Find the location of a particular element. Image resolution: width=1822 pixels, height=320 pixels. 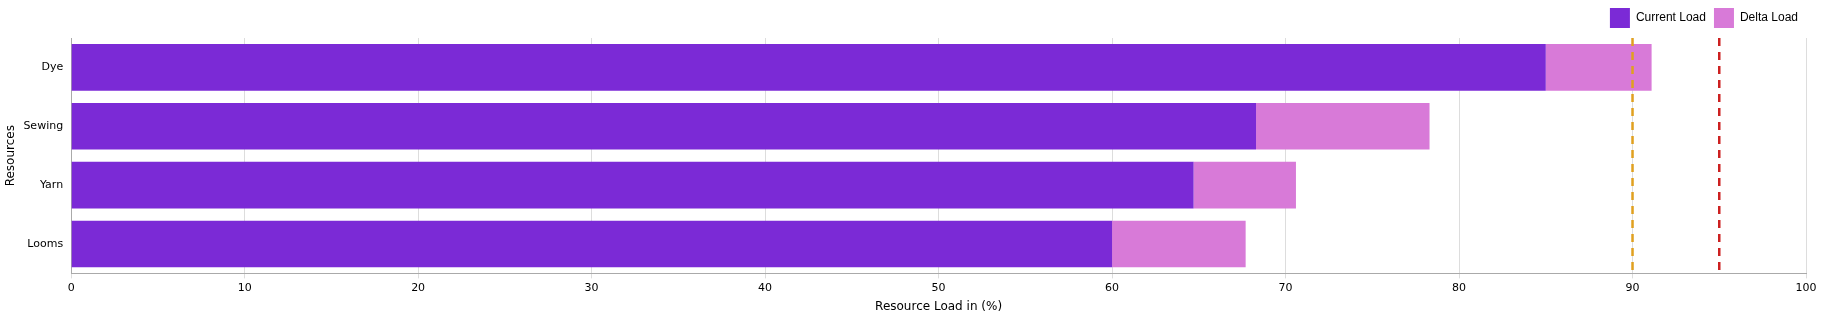

x-tick-label: 20 is located at coordinates (418, 287).